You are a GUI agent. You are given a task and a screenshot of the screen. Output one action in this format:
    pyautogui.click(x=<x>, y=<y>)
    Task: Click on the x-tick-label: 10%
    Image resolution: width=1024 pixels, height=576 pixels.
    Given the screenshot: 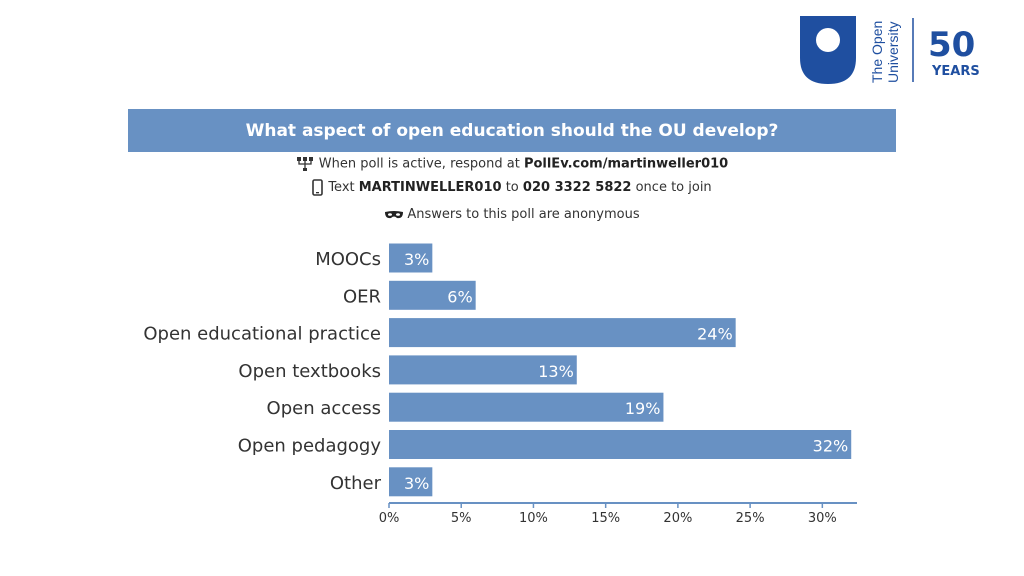 What is the action you would take?
    pyautogui.click(x=533, y=518)
    